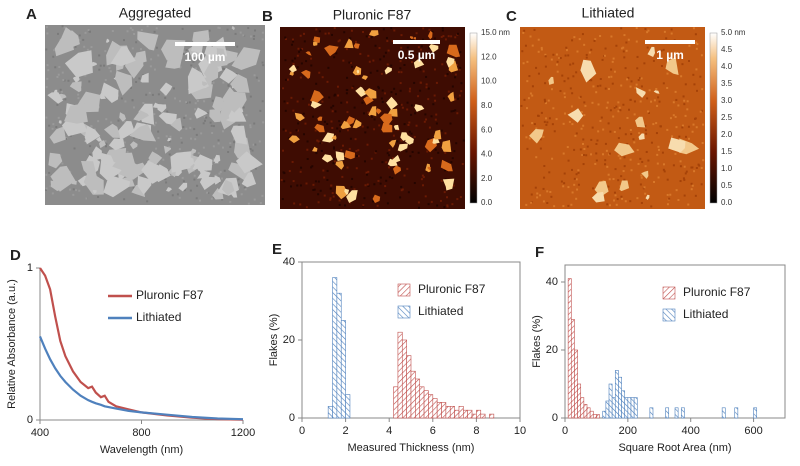 This screenshot has height=466, width=800. I want to click on panel-label: A, so click(31, 14).